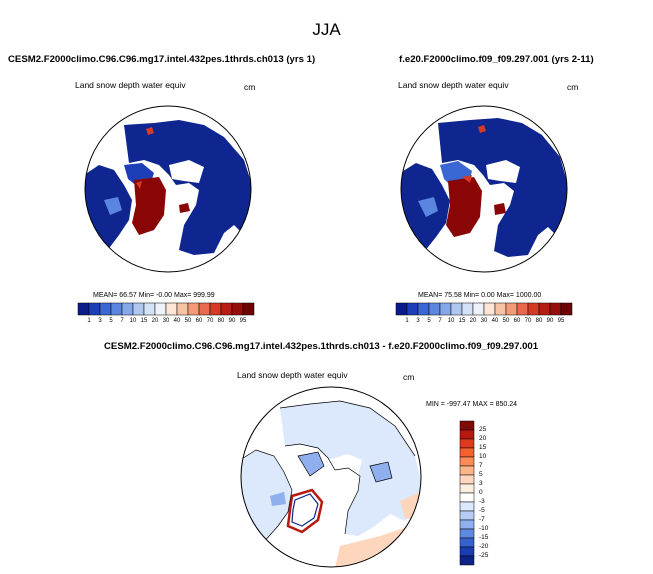 This screenshot has width=653, height=574. Describe the element at coordinates (89, 321) in the screenshot. I see `colorbar-tick-left-0: 1` at that location.